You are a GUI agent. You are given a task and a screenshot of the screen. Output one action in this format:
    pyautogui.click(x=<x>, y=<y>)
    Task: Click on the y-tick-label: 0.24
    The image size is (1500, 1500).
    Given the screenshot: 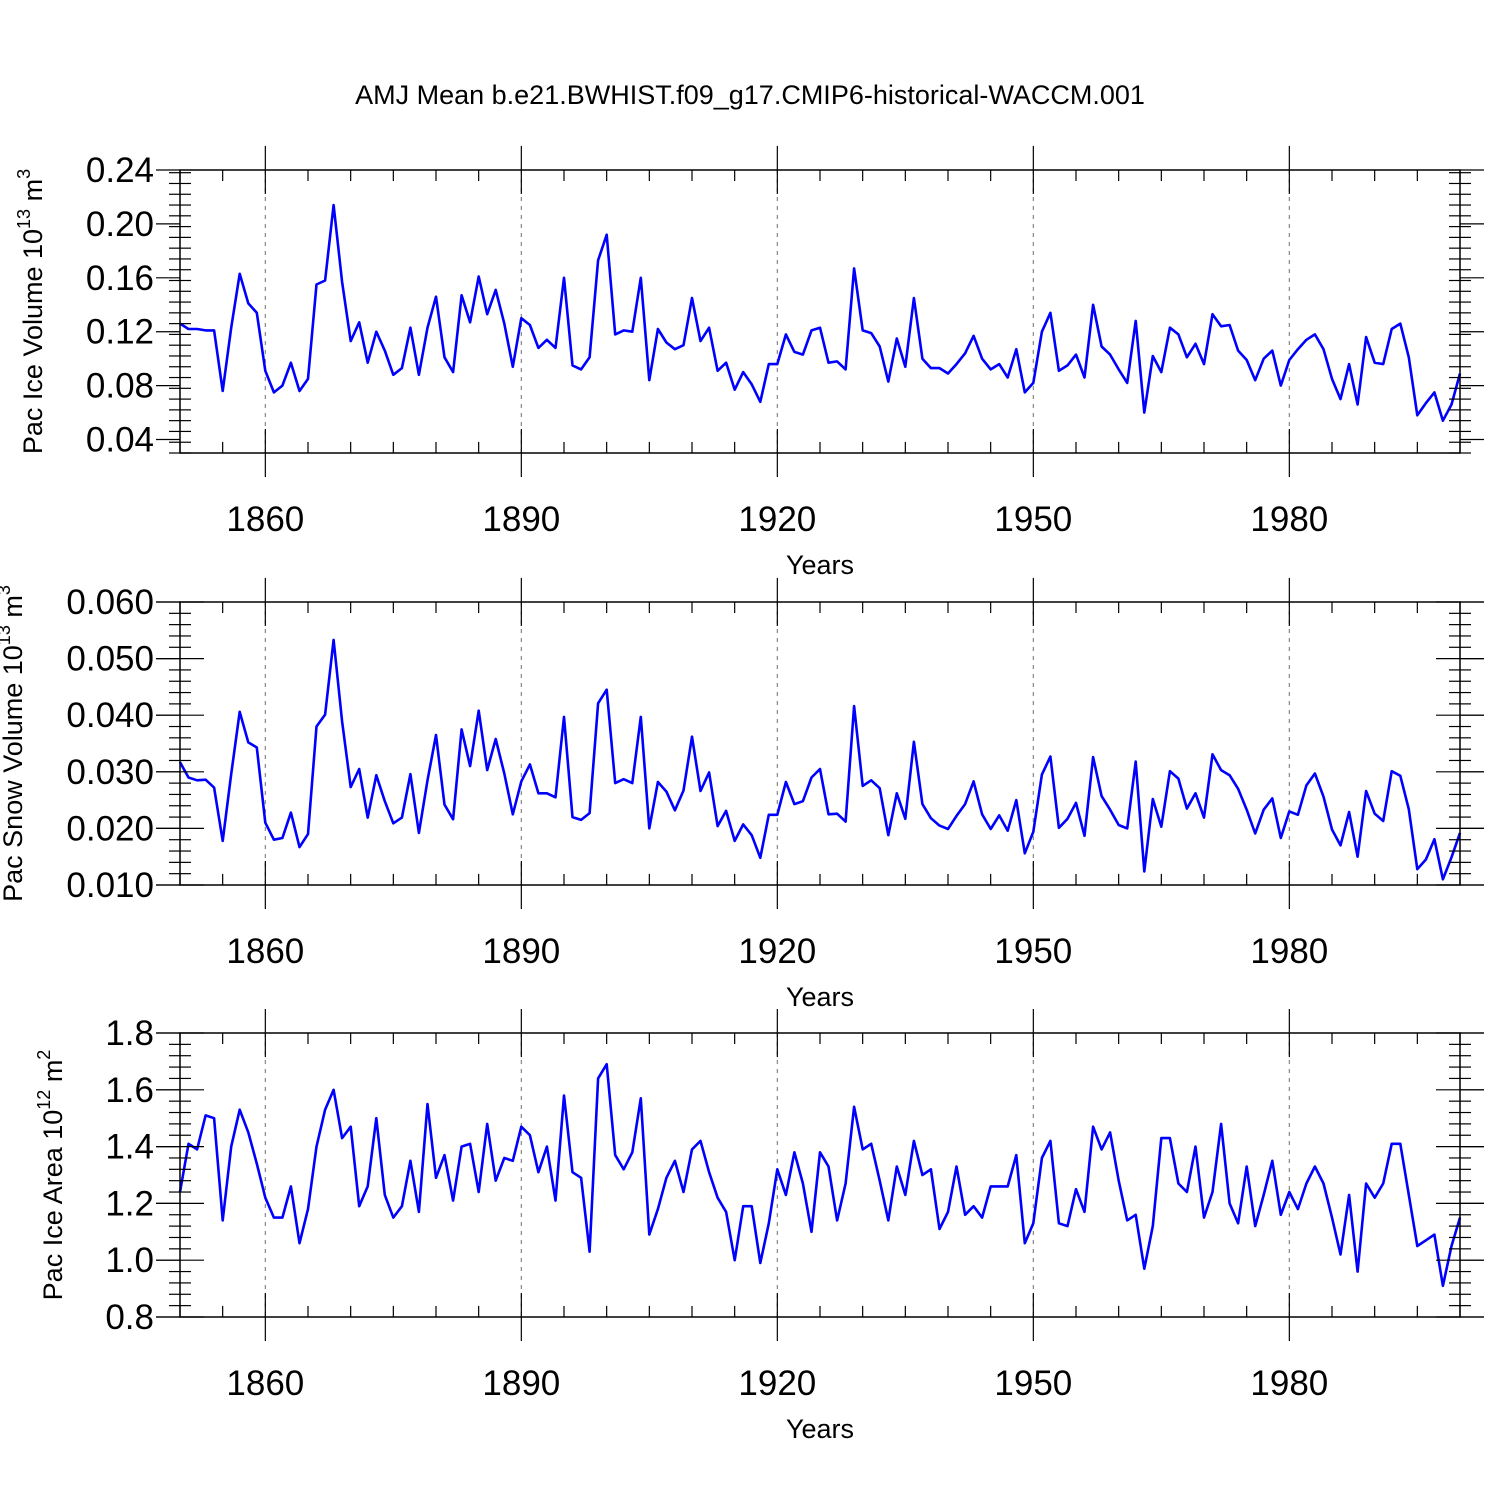 What is the action you would take?
    pyautogui.click(x=120, y=170)
    